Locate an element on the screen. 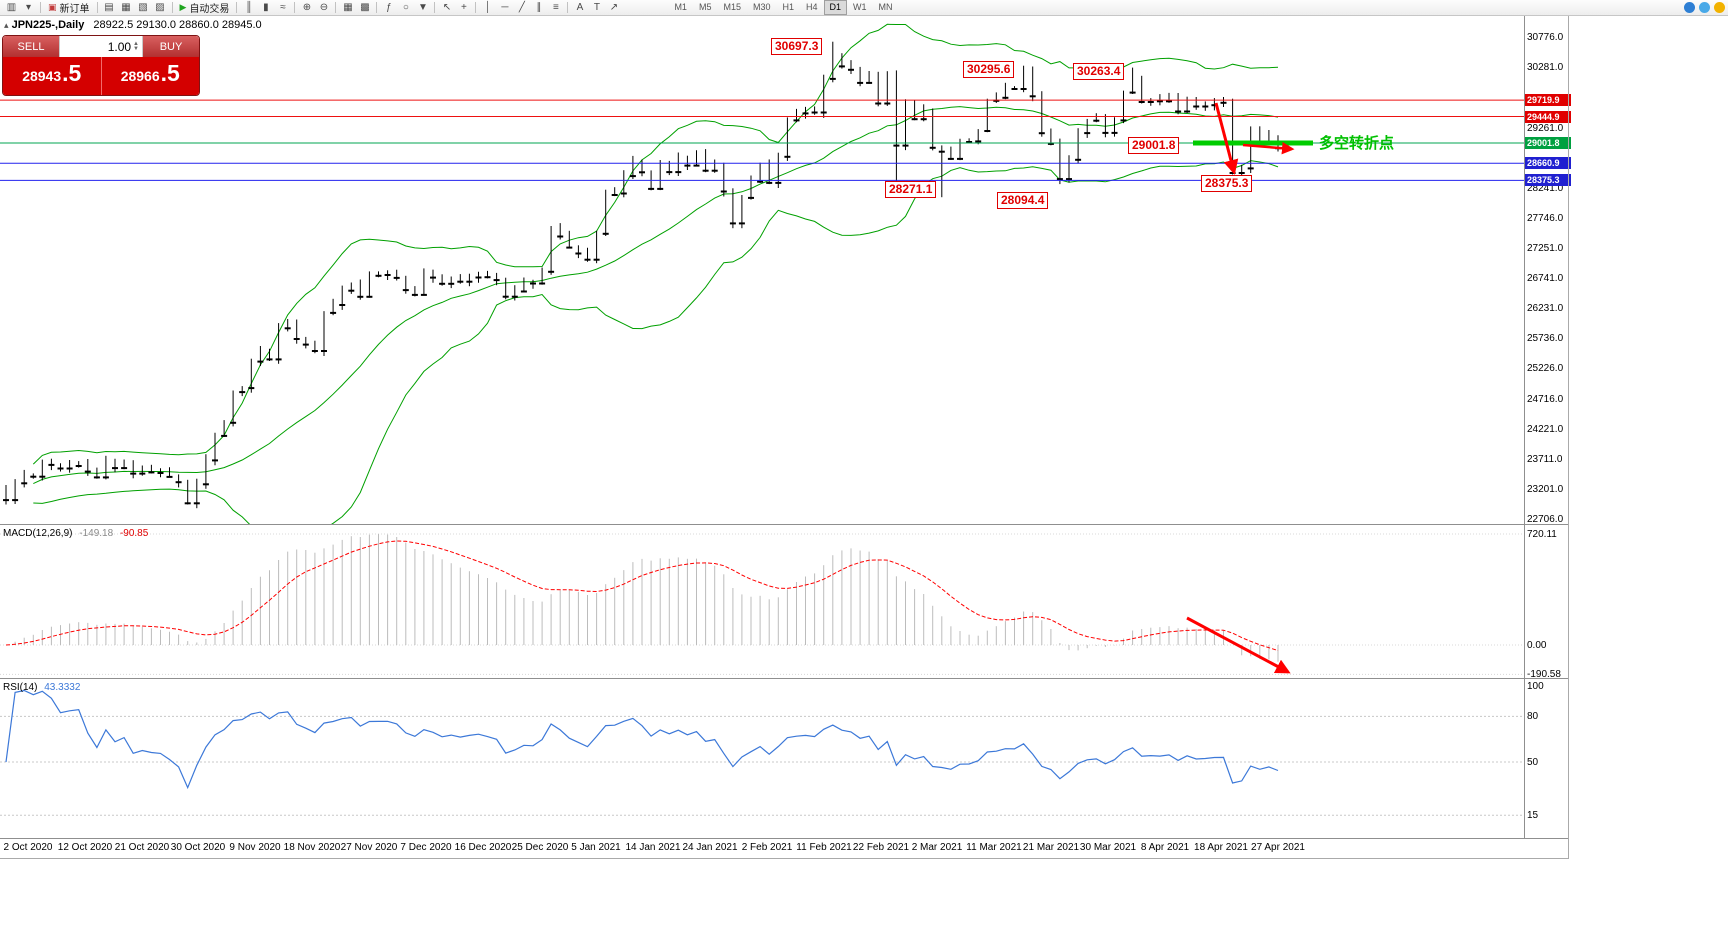 The width and height of the screenshot is (1728, 938). timeframe-h4-button: H4 is located at coordinates (812, 7).